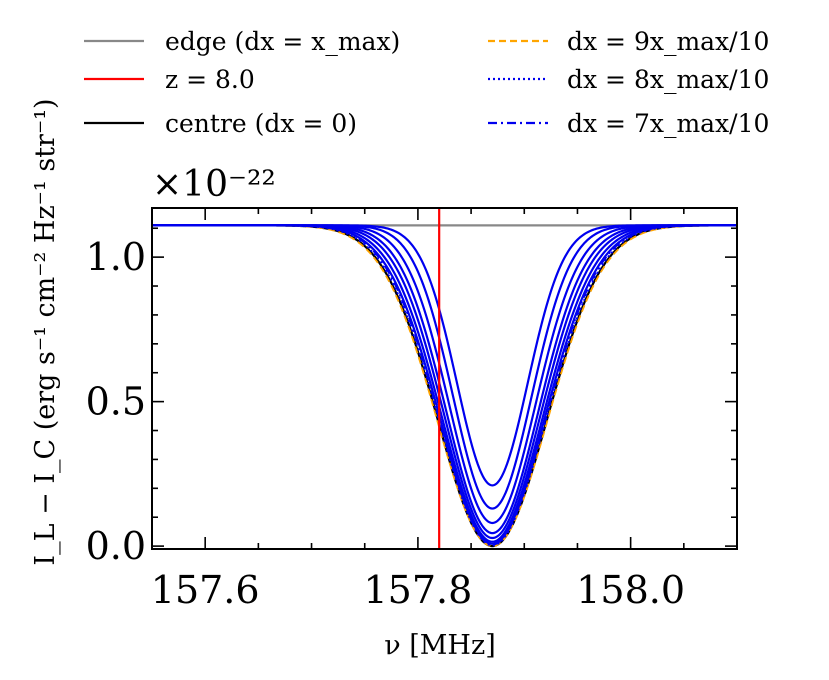 The height and width of the screenshot is (680, 829). Describe the element at coordinates (418, 590) in the screenshot. I see `x-tick-label: 157.8` at that location.